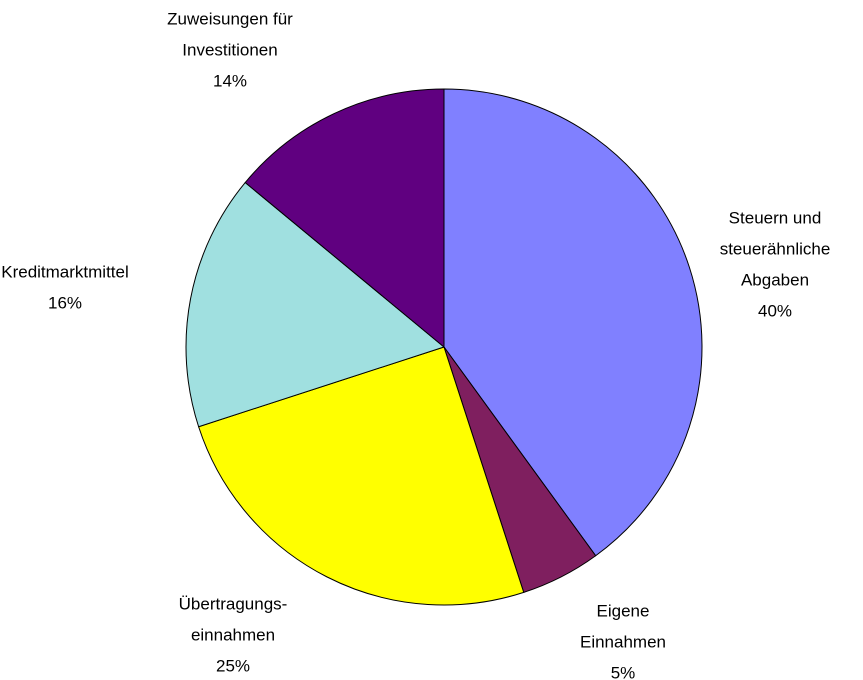 This screenshot has width=863, height=680. Describe the element at coordinates (233, 603) in the screenshot. I see `slice-label: Übertragungs-` at that location.